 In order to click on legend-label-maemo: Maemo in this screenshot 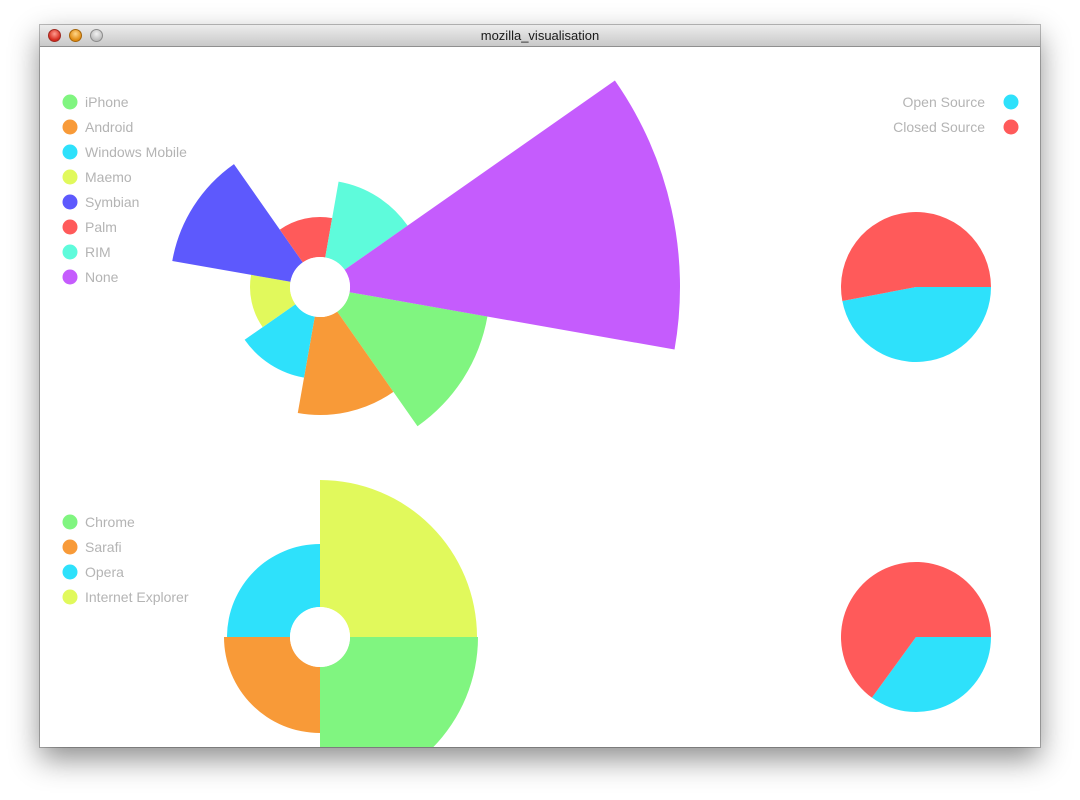, I will do `click(108, 177)`.